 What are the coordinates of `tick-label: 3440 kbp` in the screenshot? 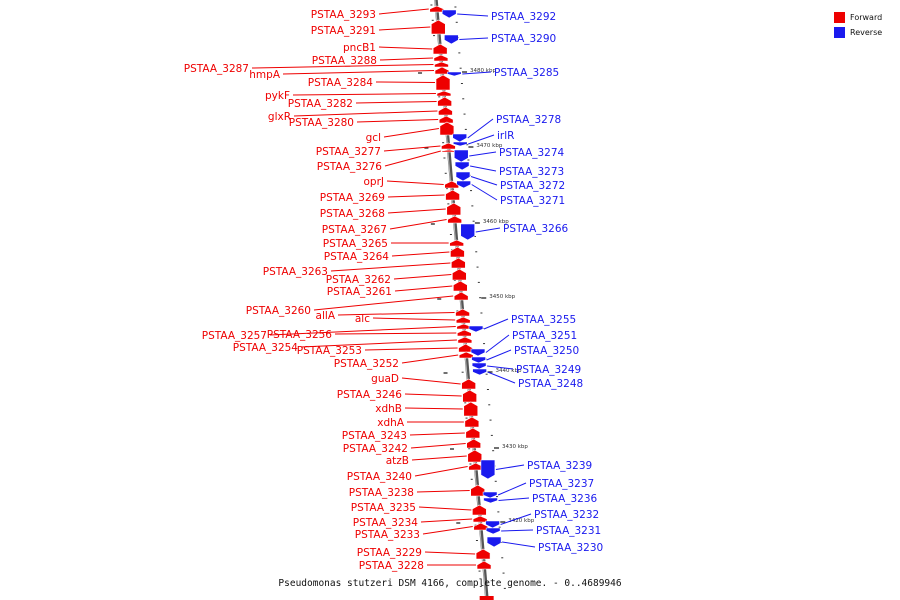 It's located at (509, 371).